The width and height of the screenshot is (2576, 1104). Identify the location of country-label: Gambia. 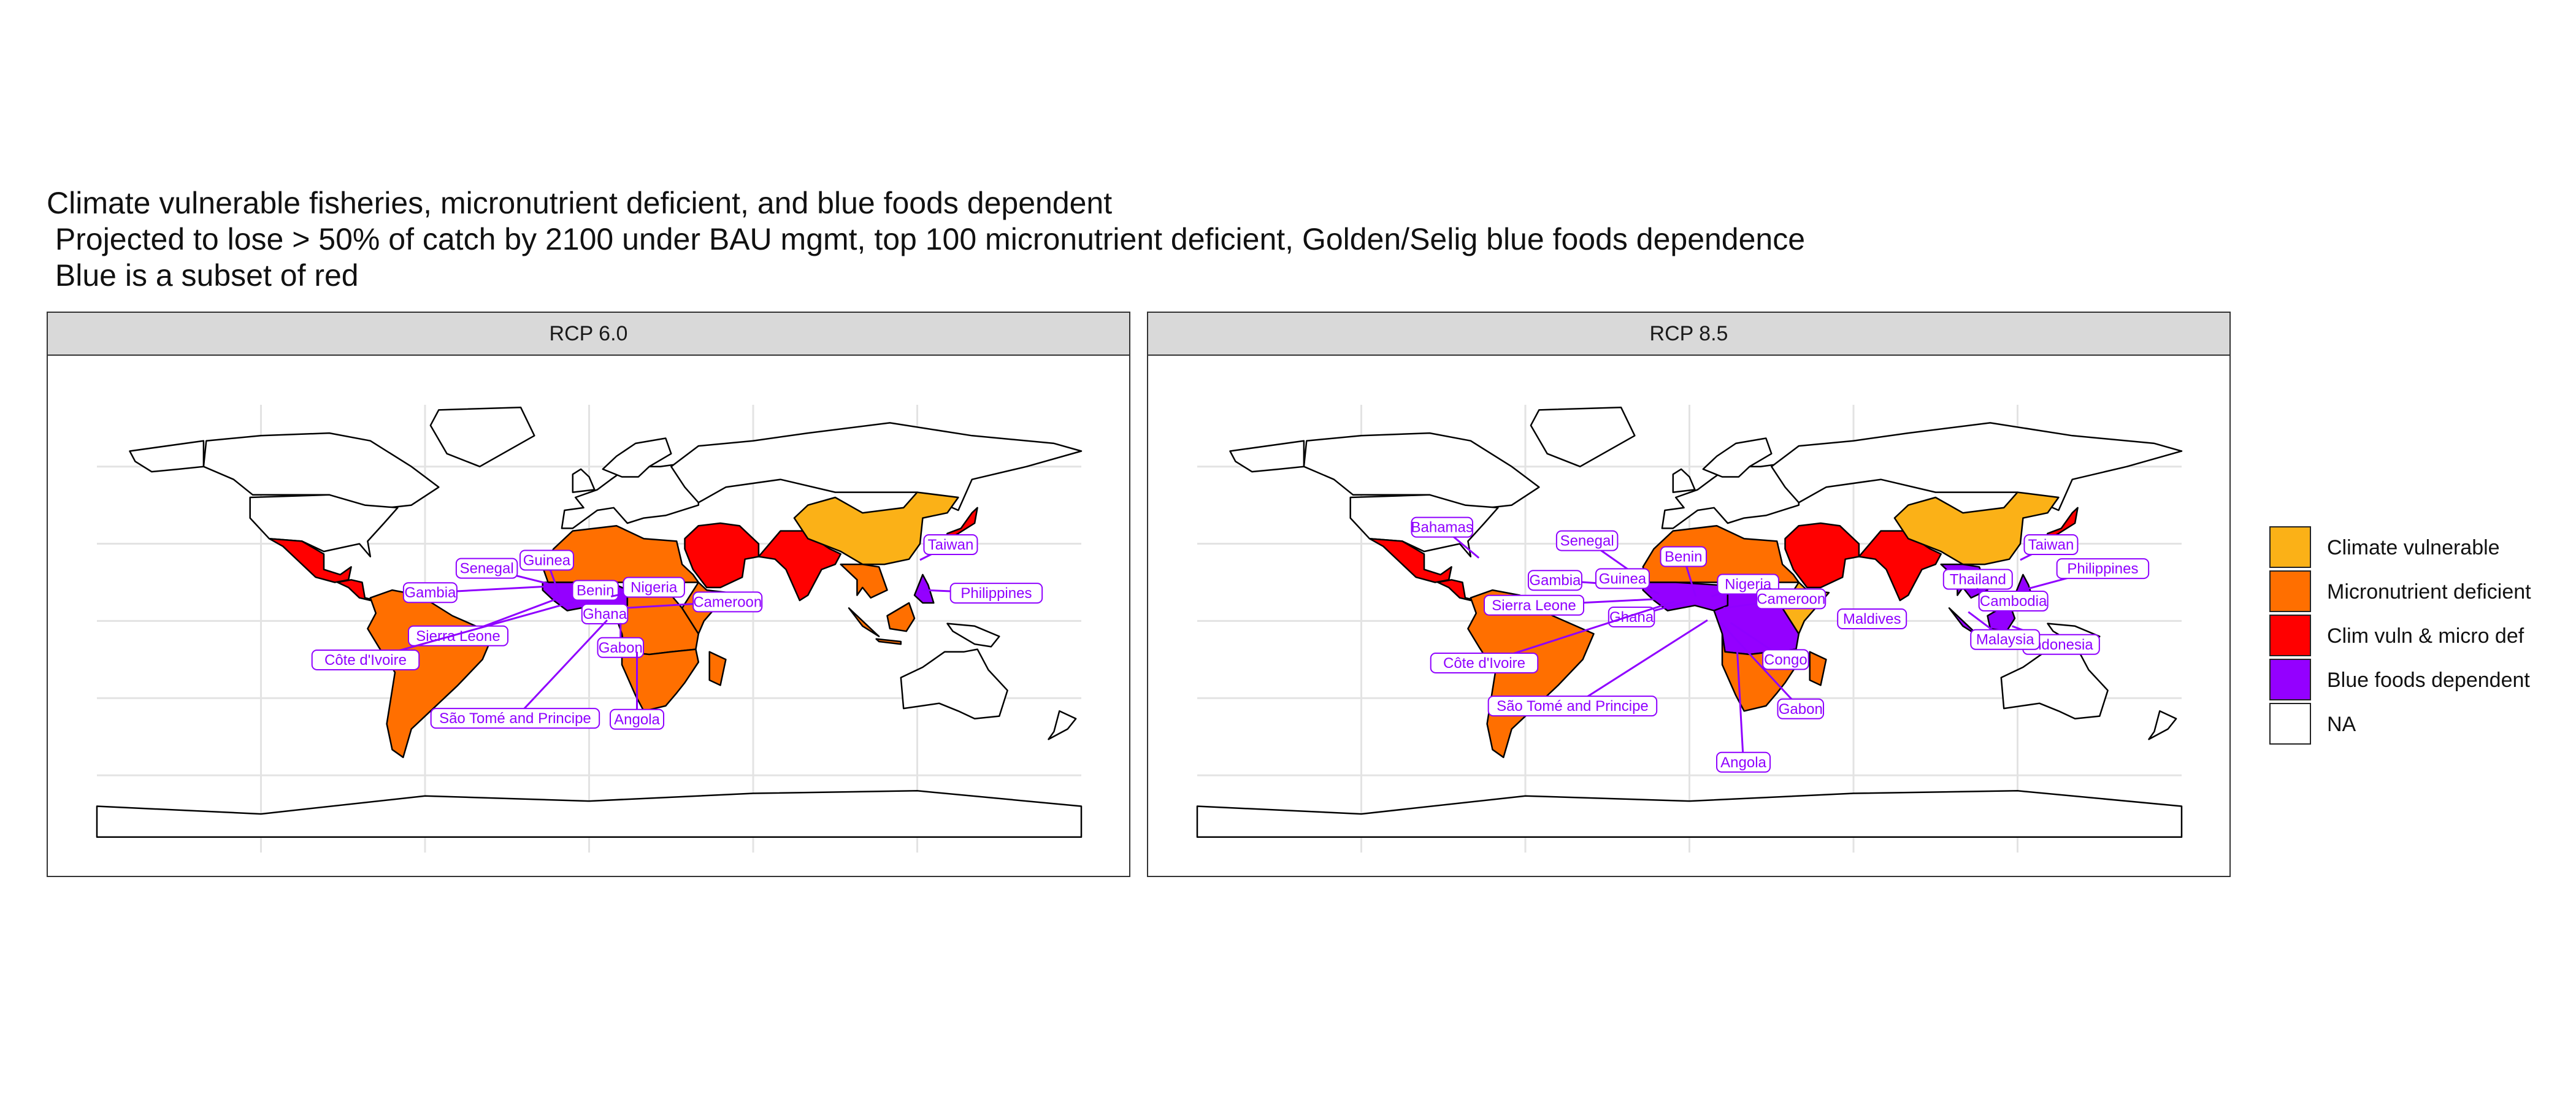
(1554, 580).